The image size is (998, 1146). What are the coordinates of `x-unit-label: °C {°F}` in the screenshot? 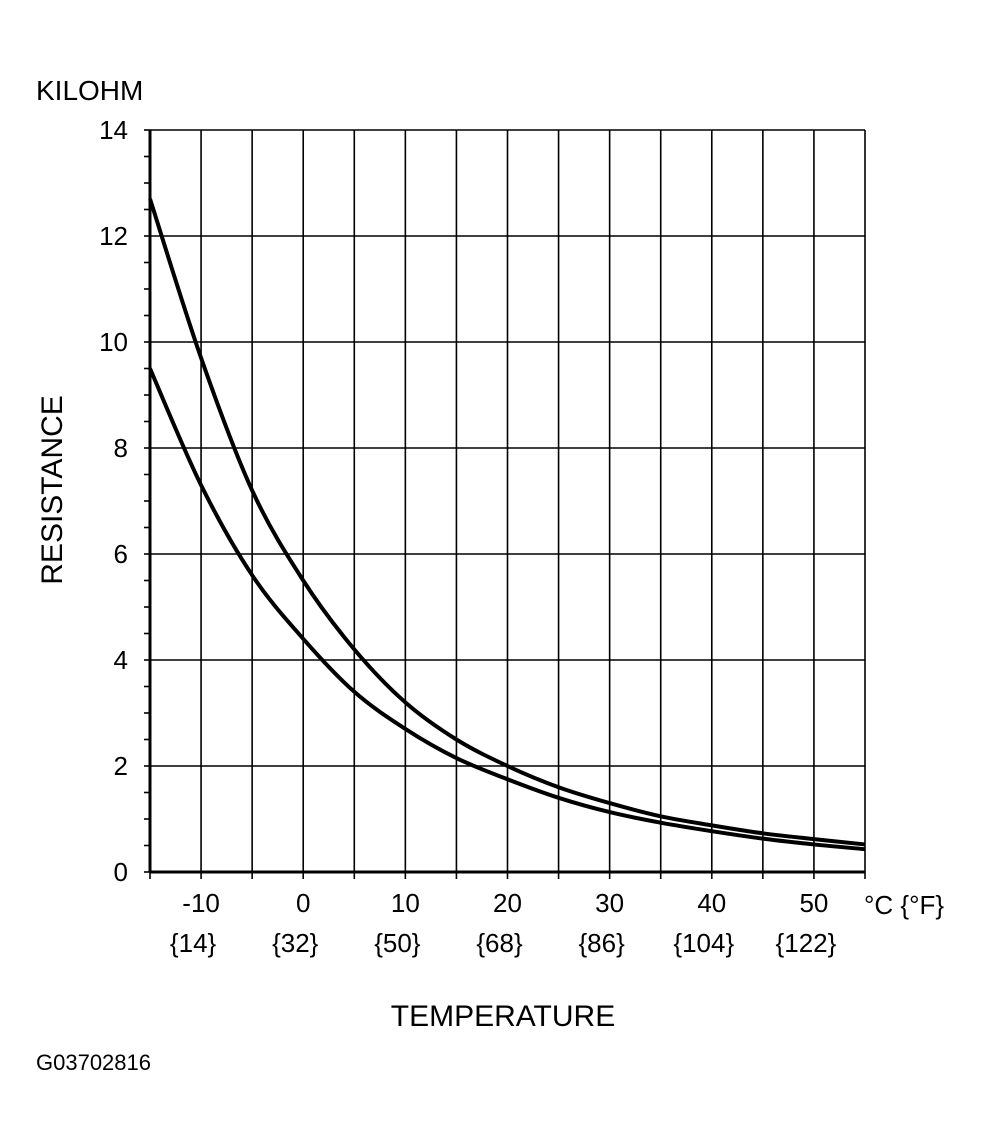 It's located at (904, 905).